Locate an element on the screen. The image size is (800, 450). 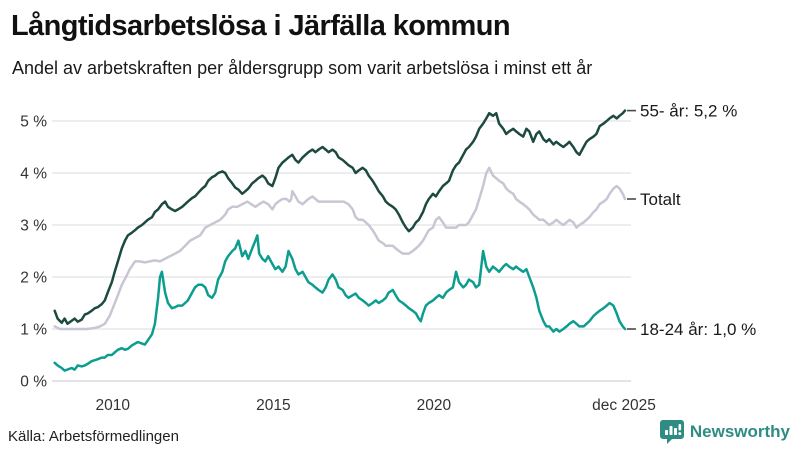
y-tick-label: 5 % is located at coordinates (33, 122).